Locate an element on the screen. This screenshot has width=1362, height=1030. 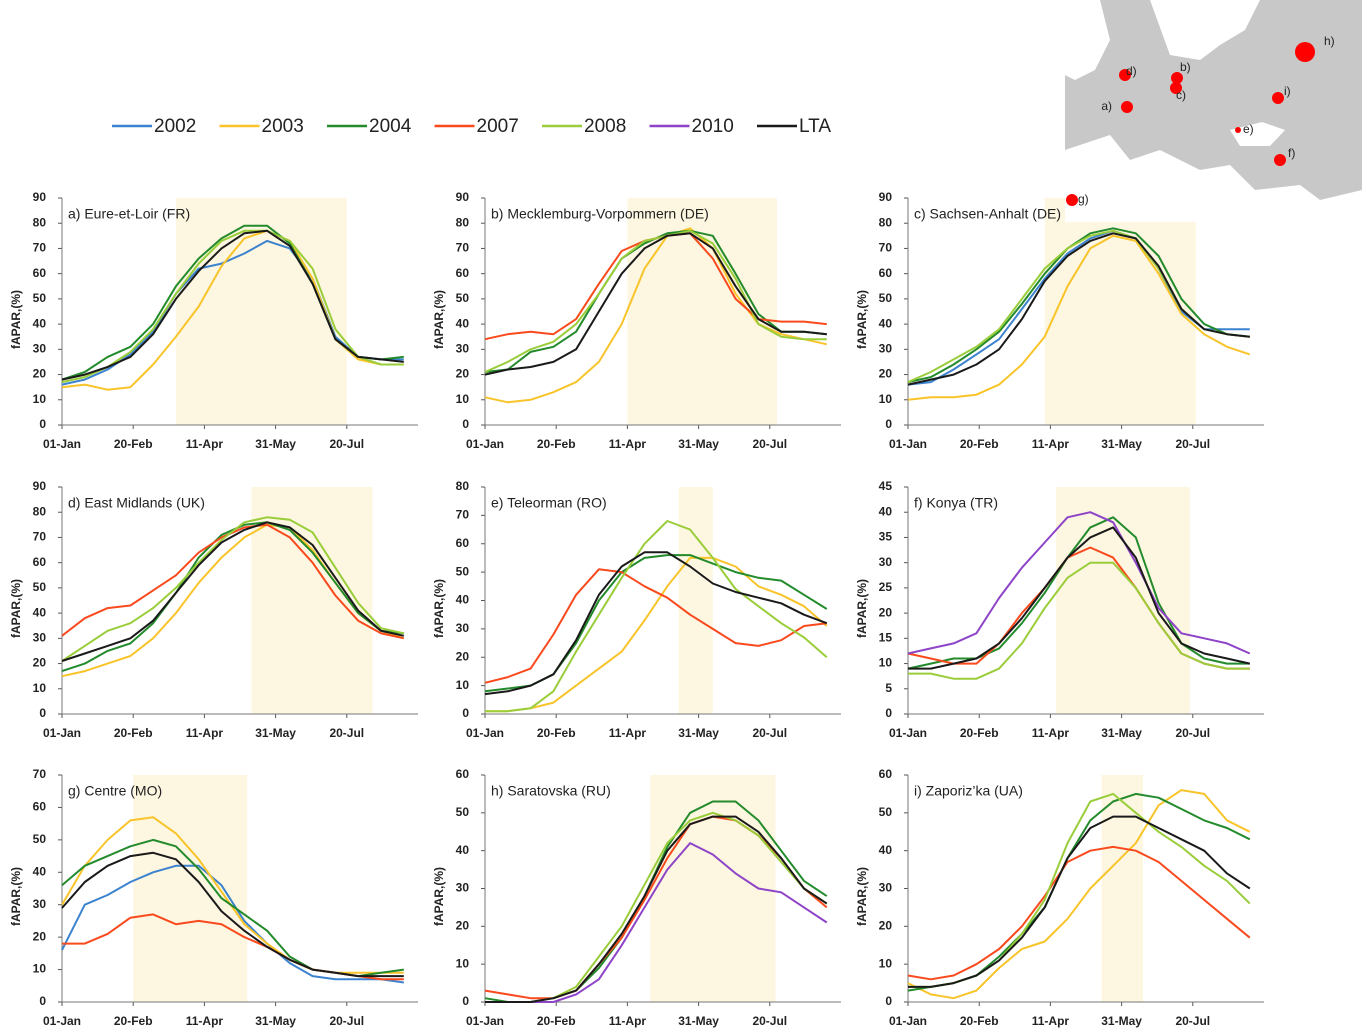
map-label: d) is located at coordinates (1131, 71).